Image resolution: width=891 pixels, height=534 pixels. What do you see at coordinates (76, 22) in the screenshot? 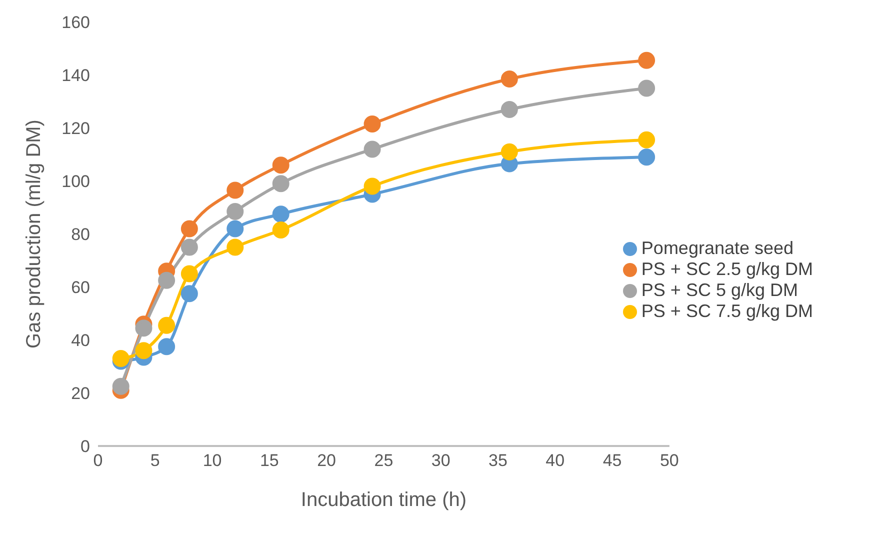
I see `y-tick-label: 160` at bounding box center [76, 22].